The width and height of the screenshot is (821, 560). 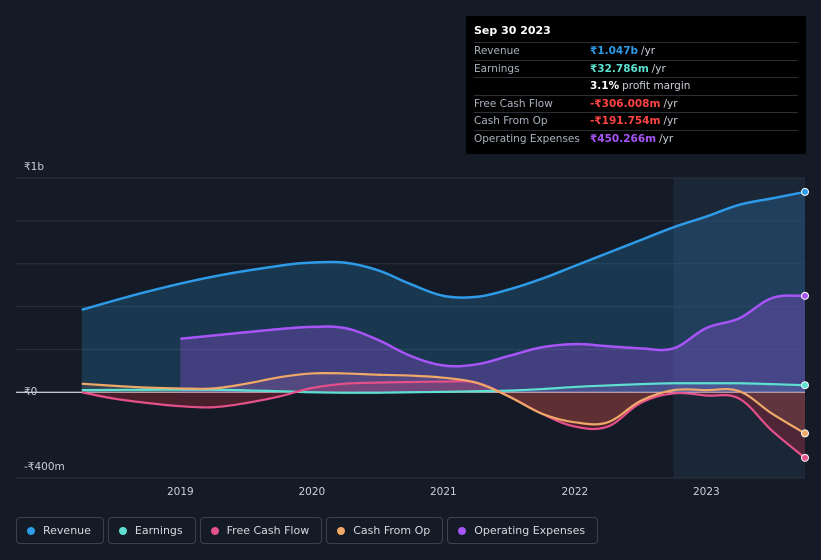 I want to click on tooltip-value: -₹306.008m, so click(x=625, y=103).